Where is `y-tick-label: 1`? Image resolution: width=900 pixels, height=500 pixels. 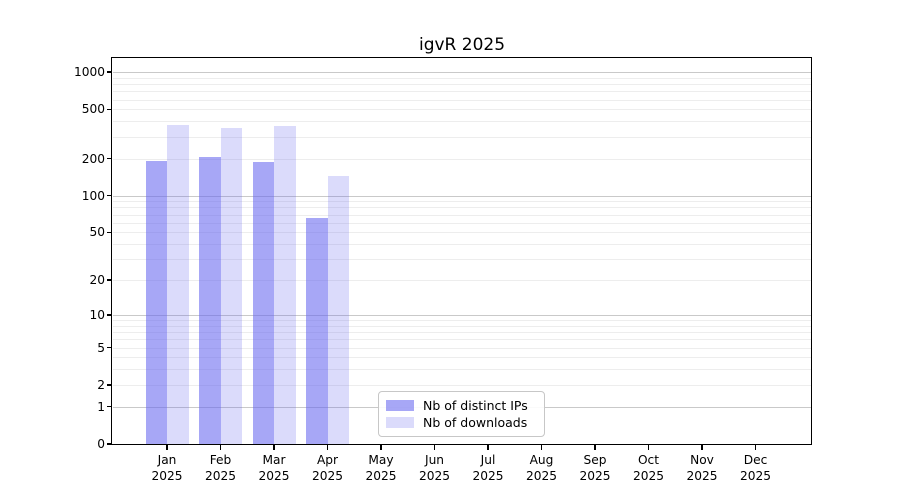 y-tick-label: 1 is located at coordinates (101, 406).